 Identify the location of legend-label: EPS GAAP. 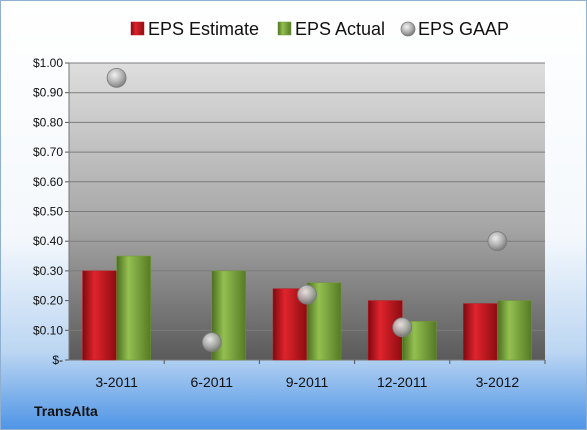
(463, 29).